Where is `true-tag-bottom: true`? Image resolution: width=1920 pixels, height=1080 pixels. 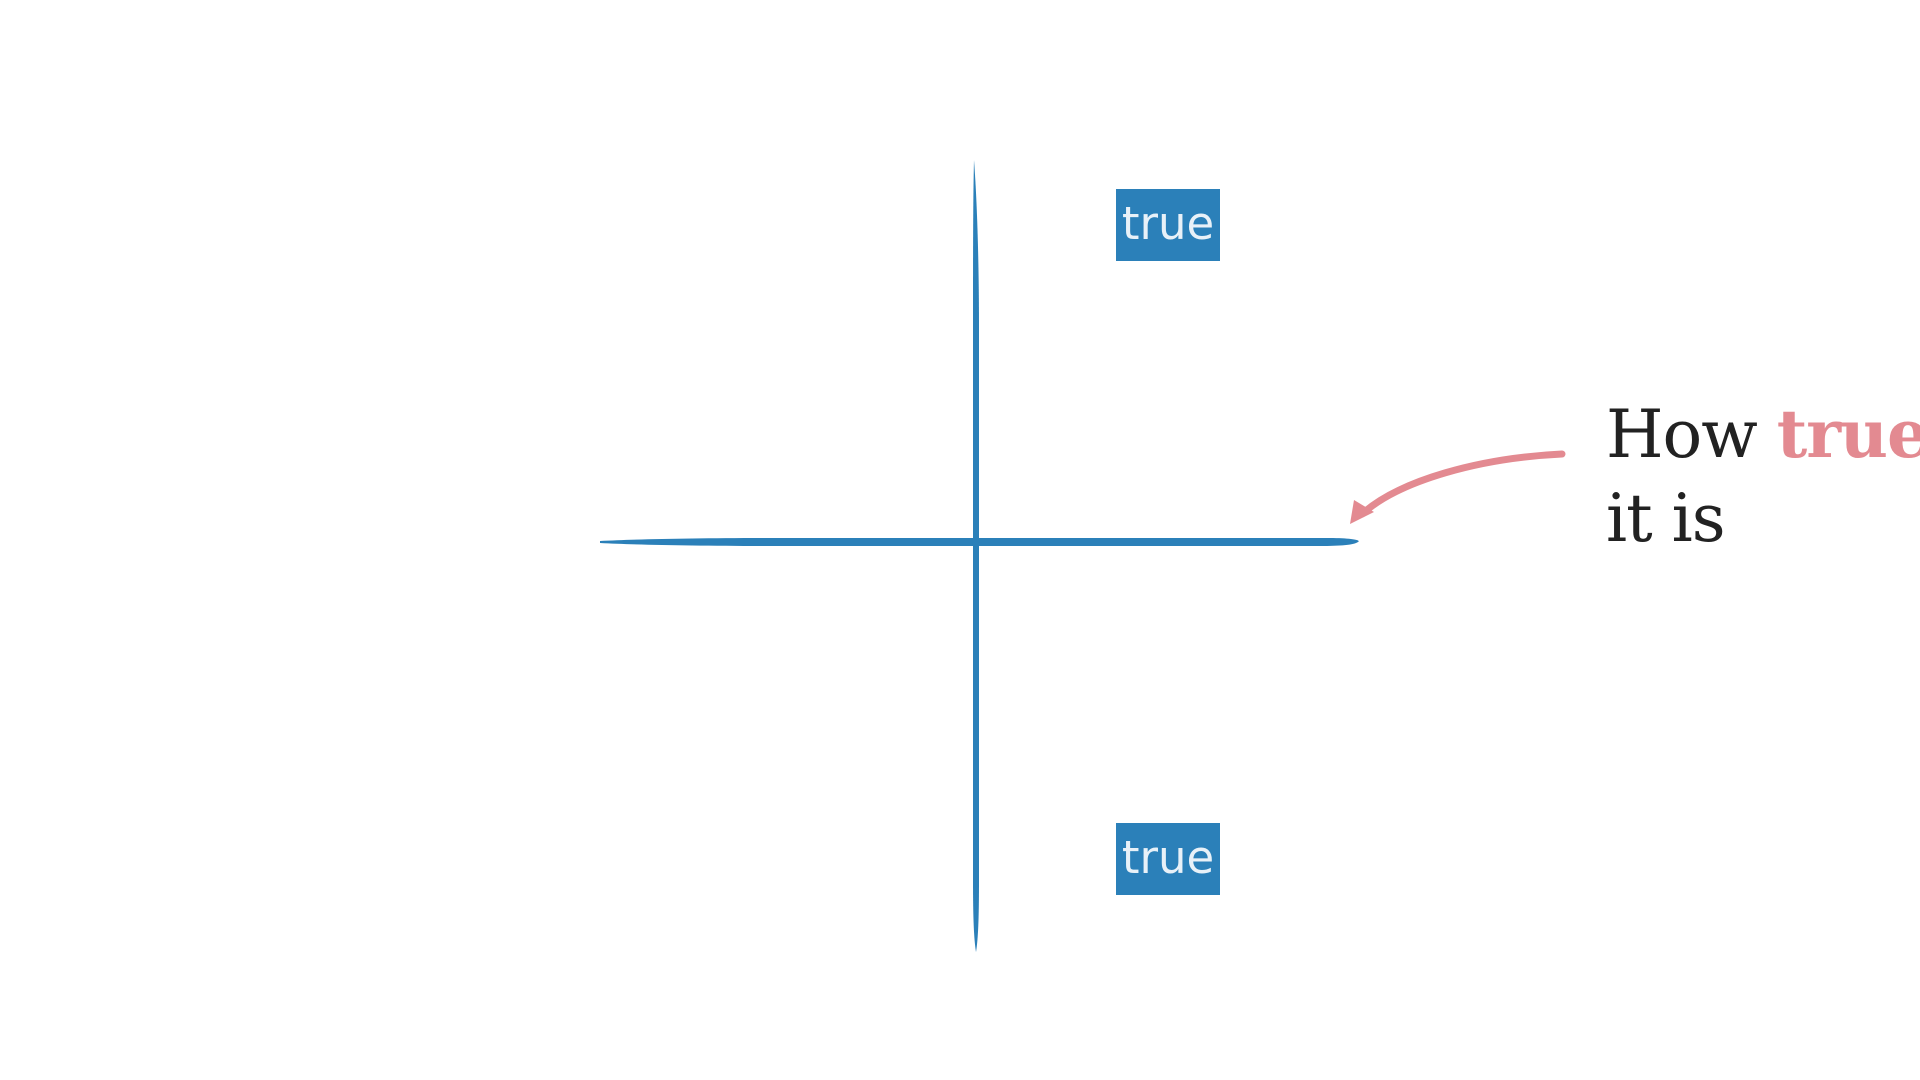 true-tag-bottom: true is located at coordinates (1168, 859).